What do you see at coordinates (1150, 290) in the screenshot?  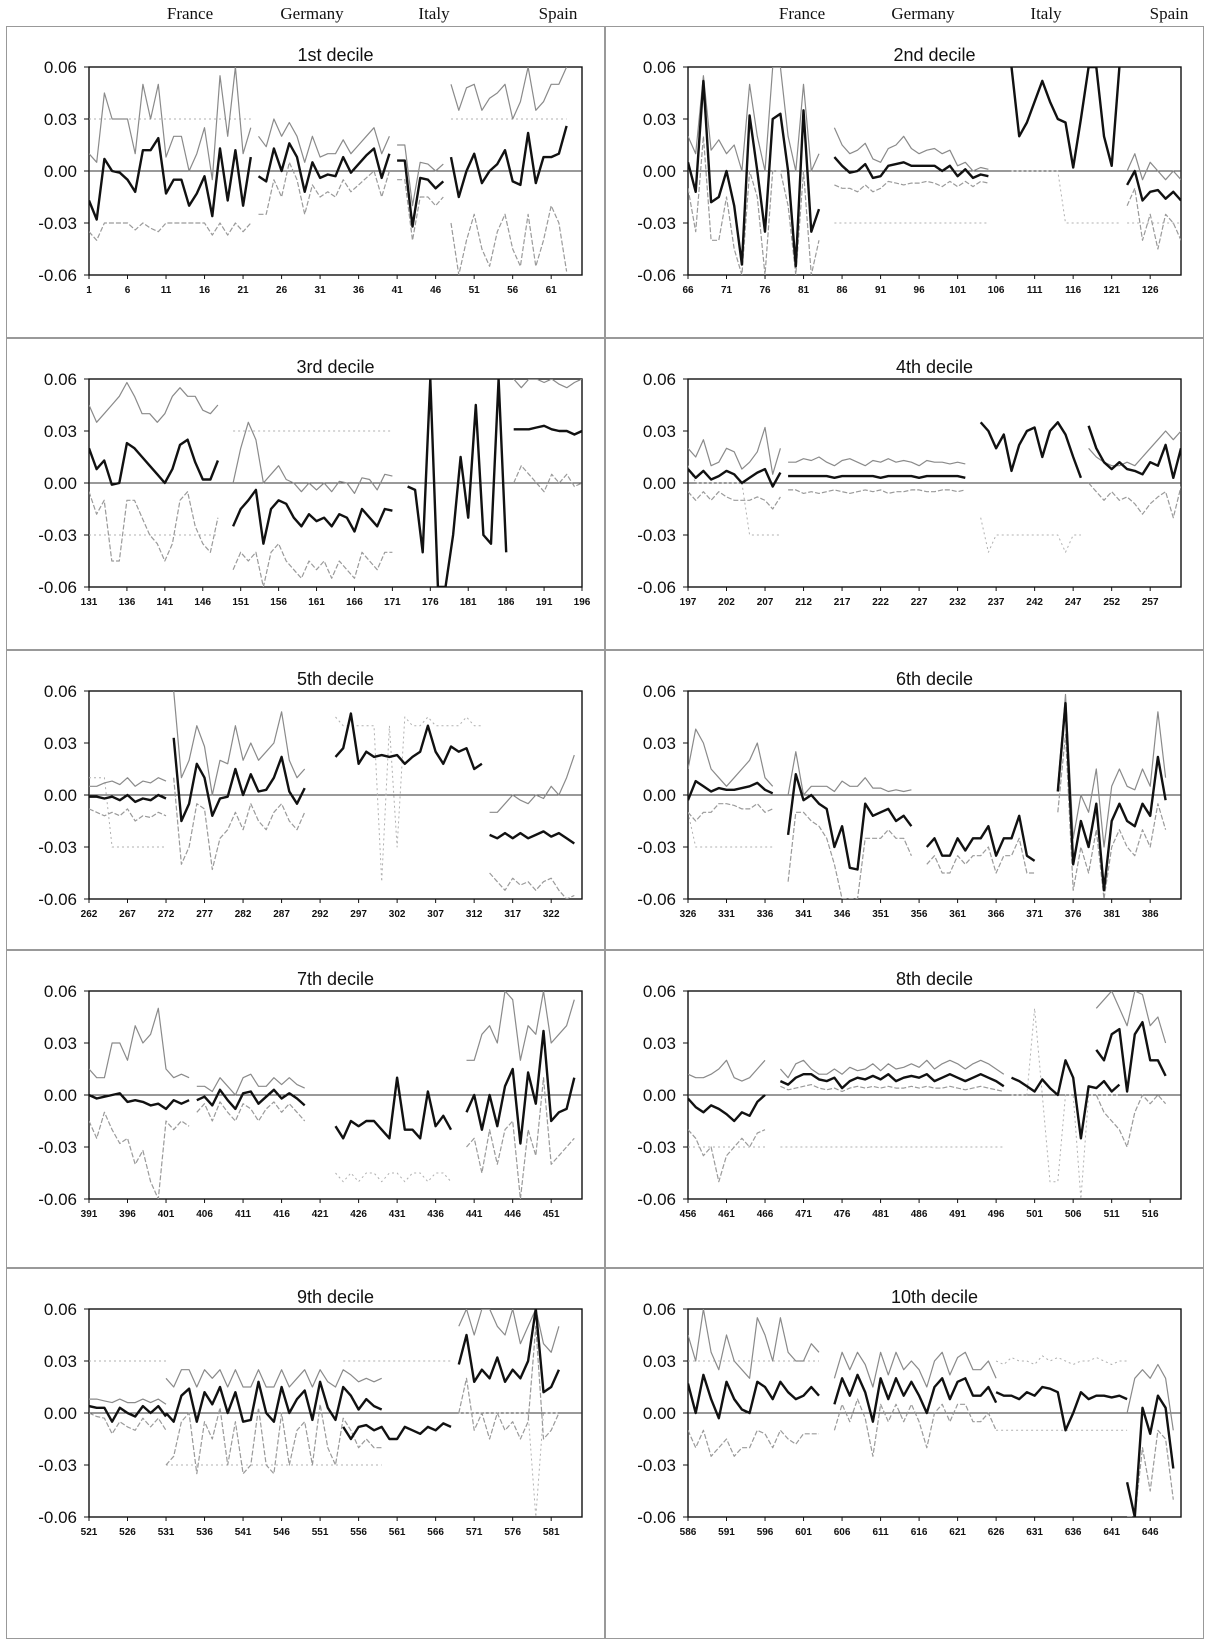 I see `x-tick-label: 126` at bounding box center [1150, 290].